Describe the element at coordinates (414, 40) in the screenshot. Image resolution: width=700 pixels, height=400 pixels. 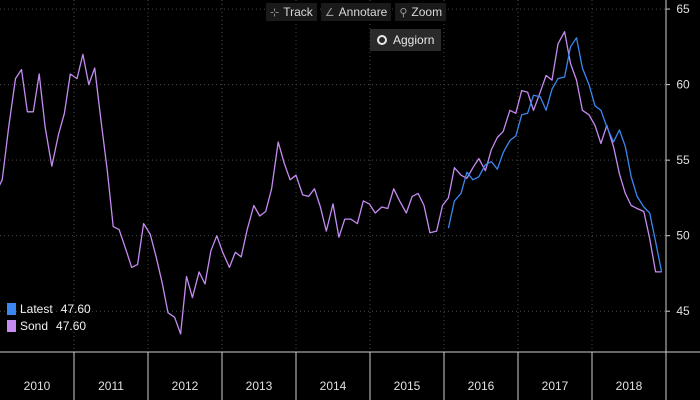
I see `refresh-label: Aggiorn` at that location.